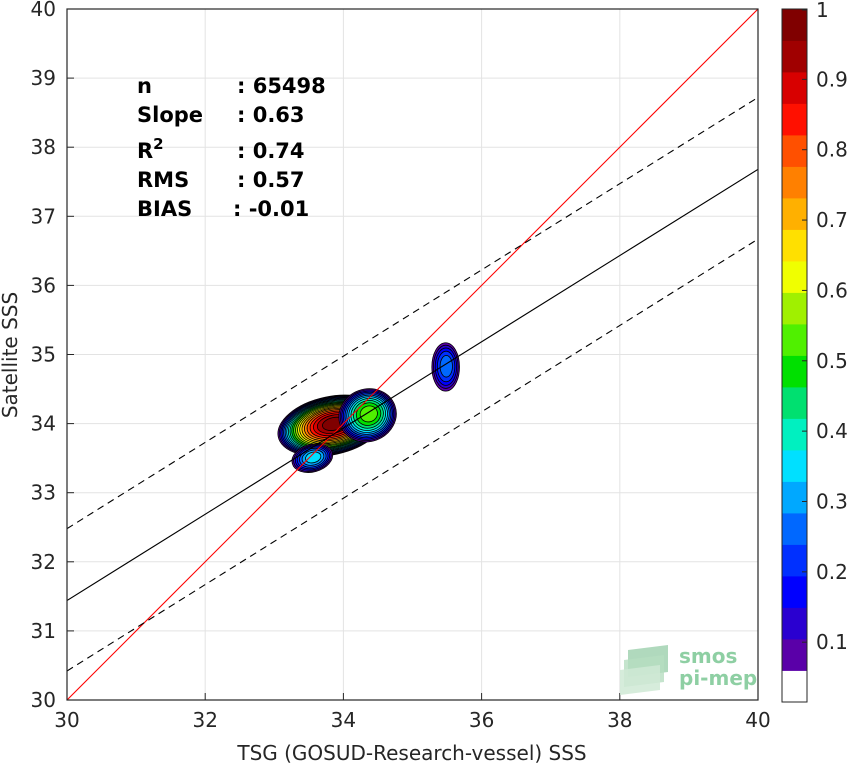 The height and width of the screenshot is (766, 849). I want to click on colorbar-tick-label: 0.7, so click(832, 220).